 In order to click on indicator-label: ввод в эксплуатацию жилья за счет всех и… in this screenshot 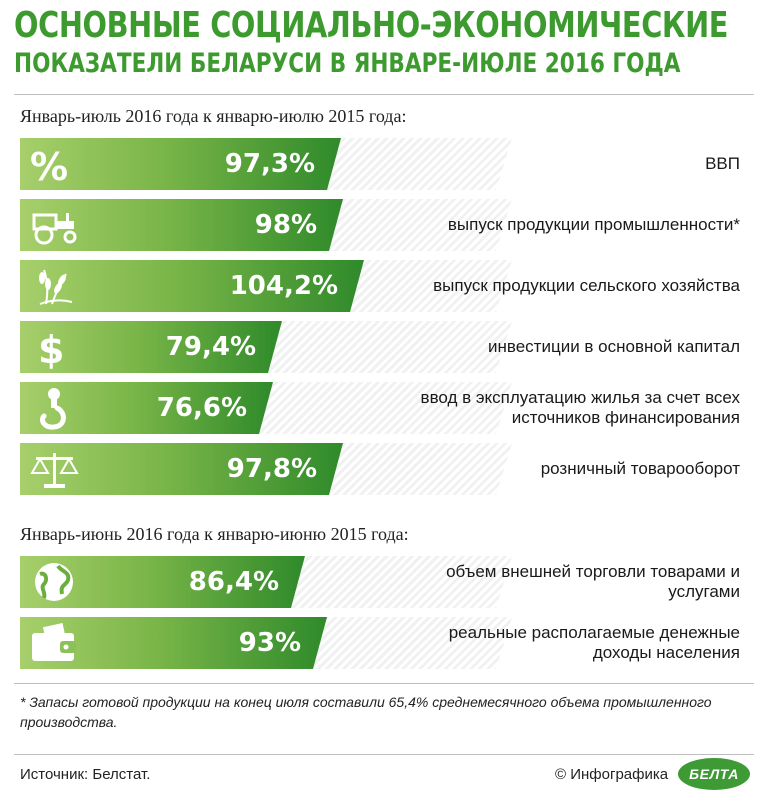, I will do `click(580, 407)`.